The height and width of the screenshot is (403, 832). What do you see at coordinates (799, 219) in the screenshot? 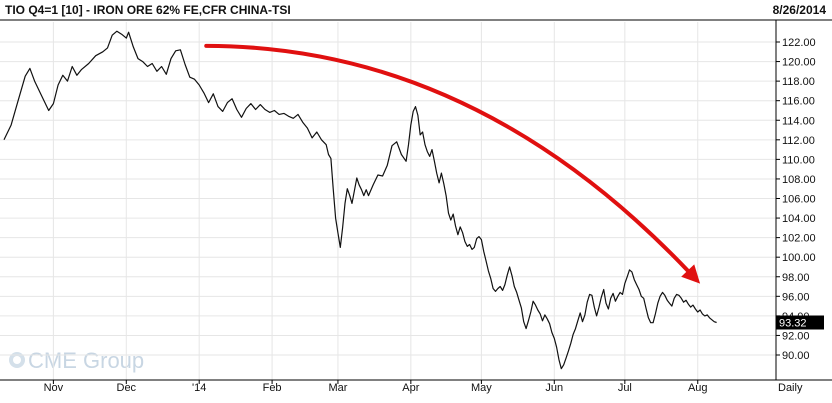
I see `y-tick-label: 104.00` at bounding box center [799, 219].